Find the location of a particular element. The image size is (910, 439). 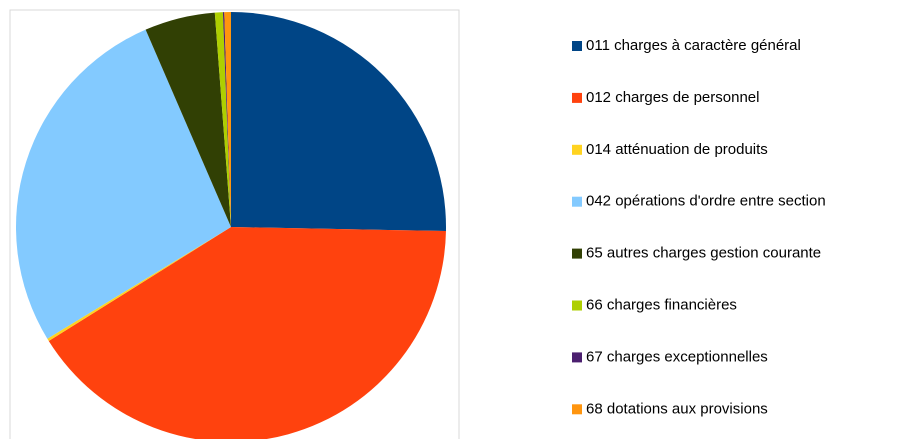

legend-label: 014 atténuation de produits is located at coordinates (677, 149).